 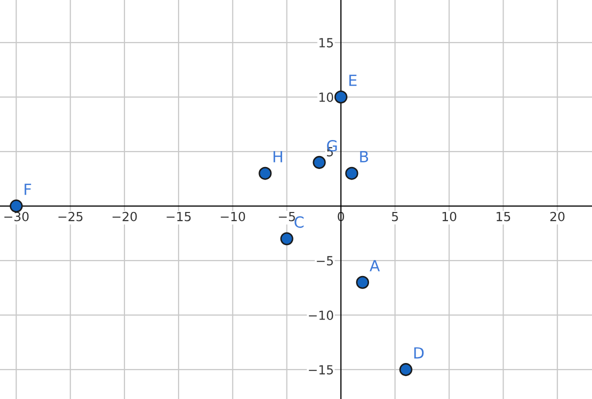 I want to click on x-tick-label: −20, so click(x=124, y=217).